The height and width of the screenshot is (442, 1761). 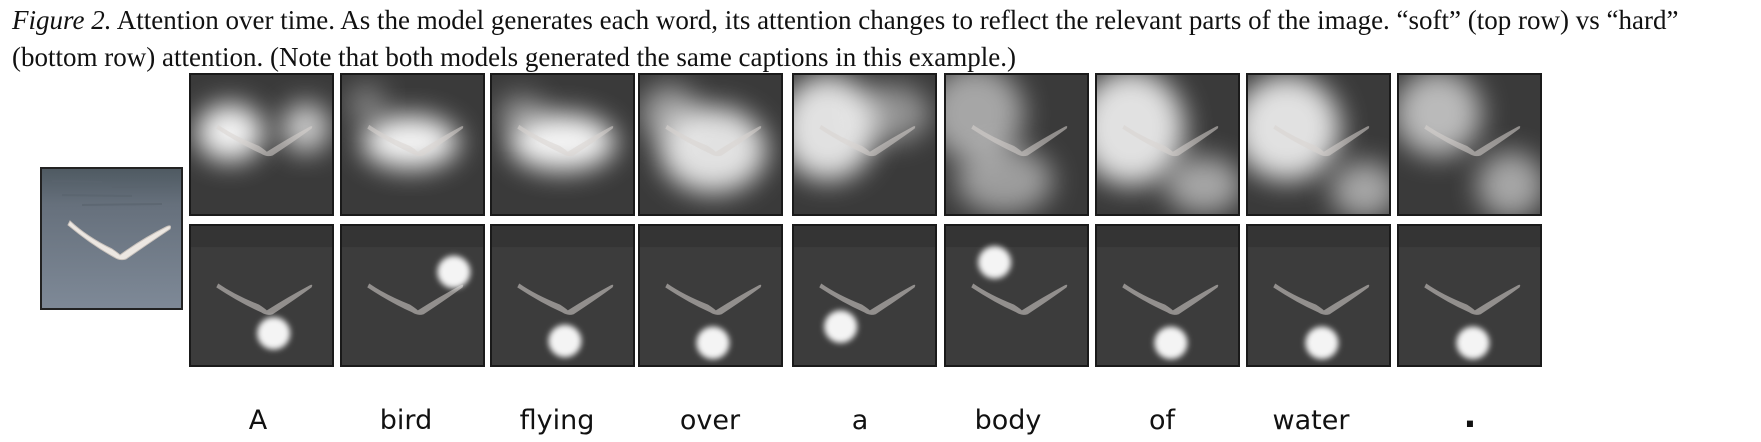 What do you see at coordinates (1008, 420) in the screenshot?
I see `caption-word: body` at bounding box center [1008, 420].